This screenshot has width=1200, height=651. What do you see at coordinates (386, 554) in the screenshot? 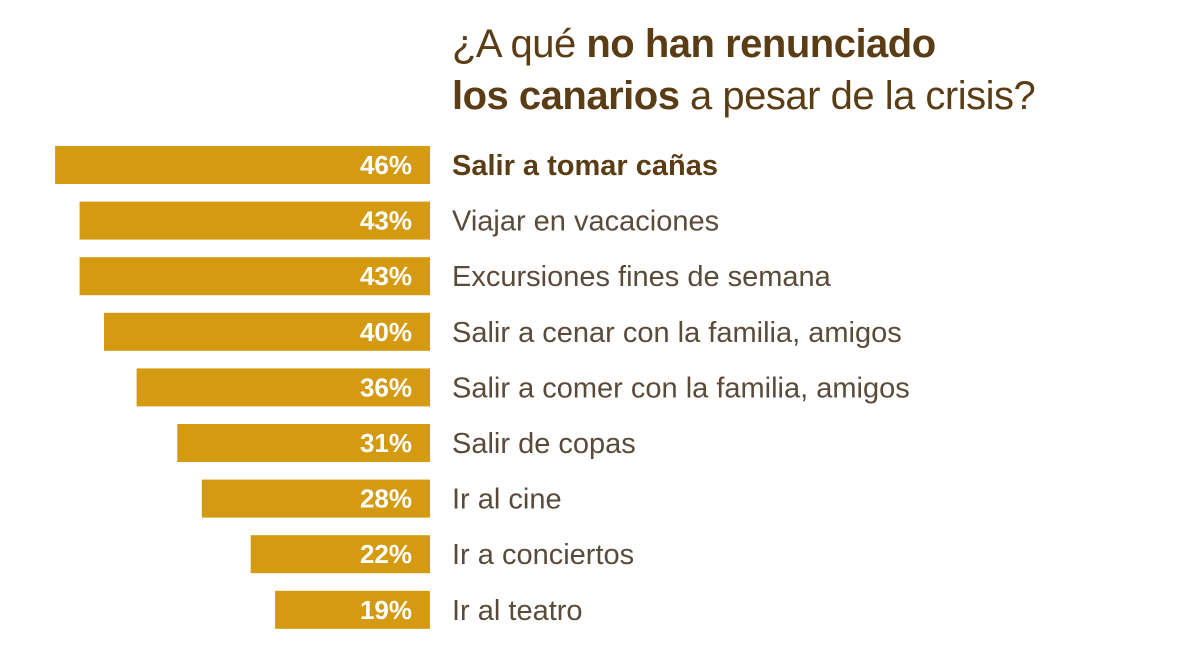
I see `bar-value-label-8: 22%` at bounding box center [386, 554].